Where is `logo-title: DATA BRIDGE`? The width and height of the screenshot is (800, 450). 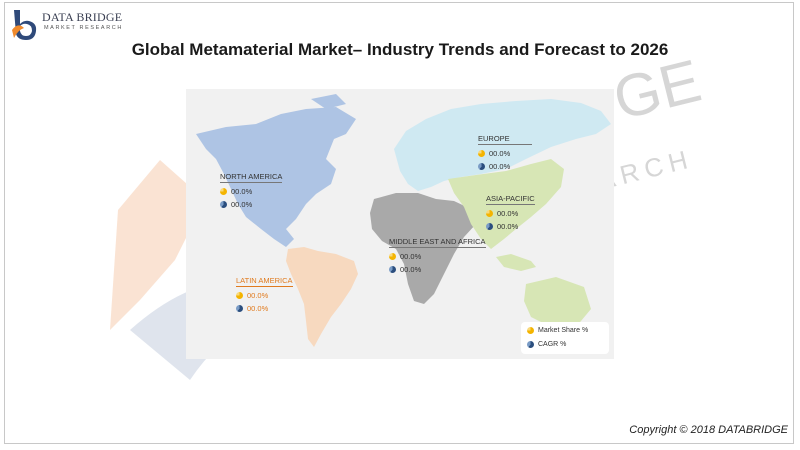 logo-title: DATA BRIDGE is located at coordinates (82, 17).